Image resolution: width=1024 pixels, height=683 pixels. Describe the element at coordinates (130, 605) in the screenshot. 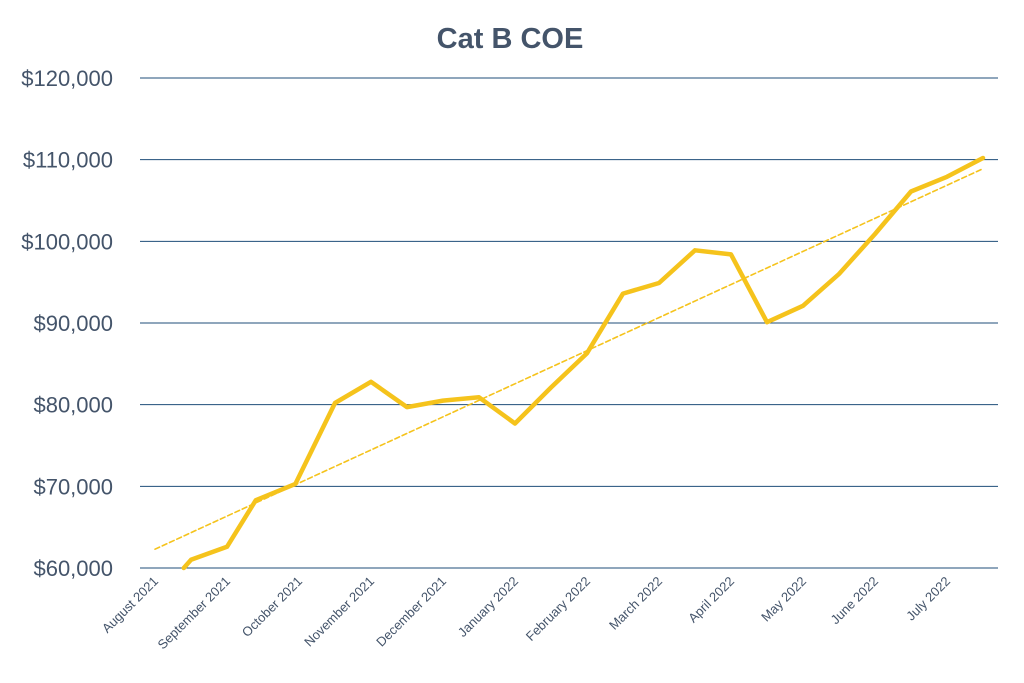

I see `x-tick-label: August 2021` at that location.